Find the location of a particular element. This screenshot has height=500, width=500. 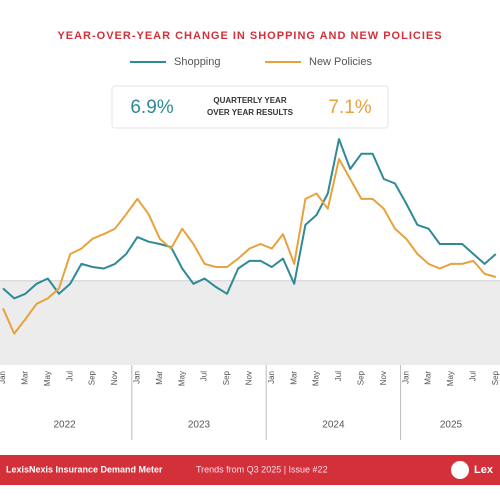

footer-brand: LexisNexis Insurance Demand Meter is located at coordinates (84, 469).